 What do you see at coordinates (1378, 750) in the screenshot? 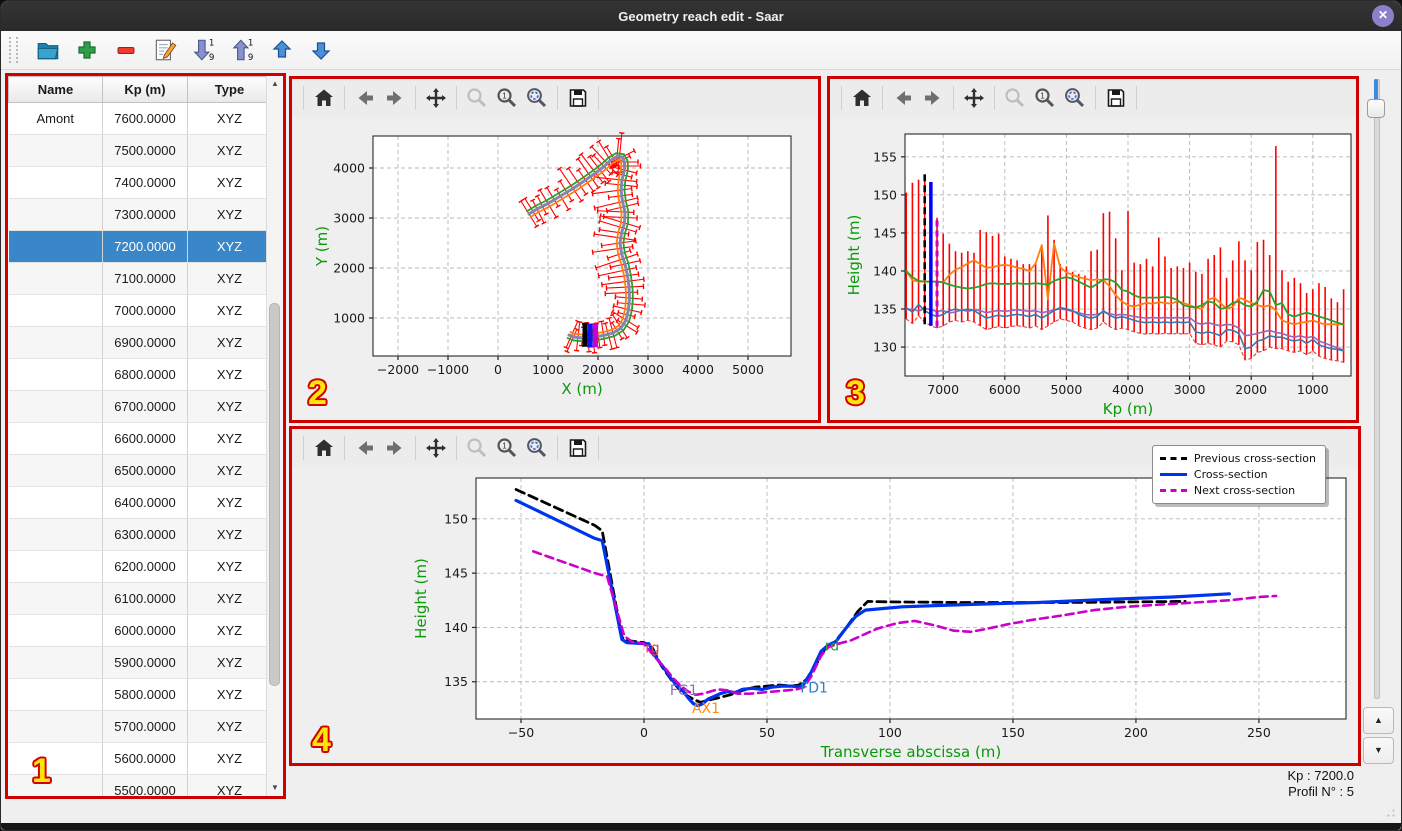
I see `profile-down-button: ▼` at bounding box center [1378, 750].